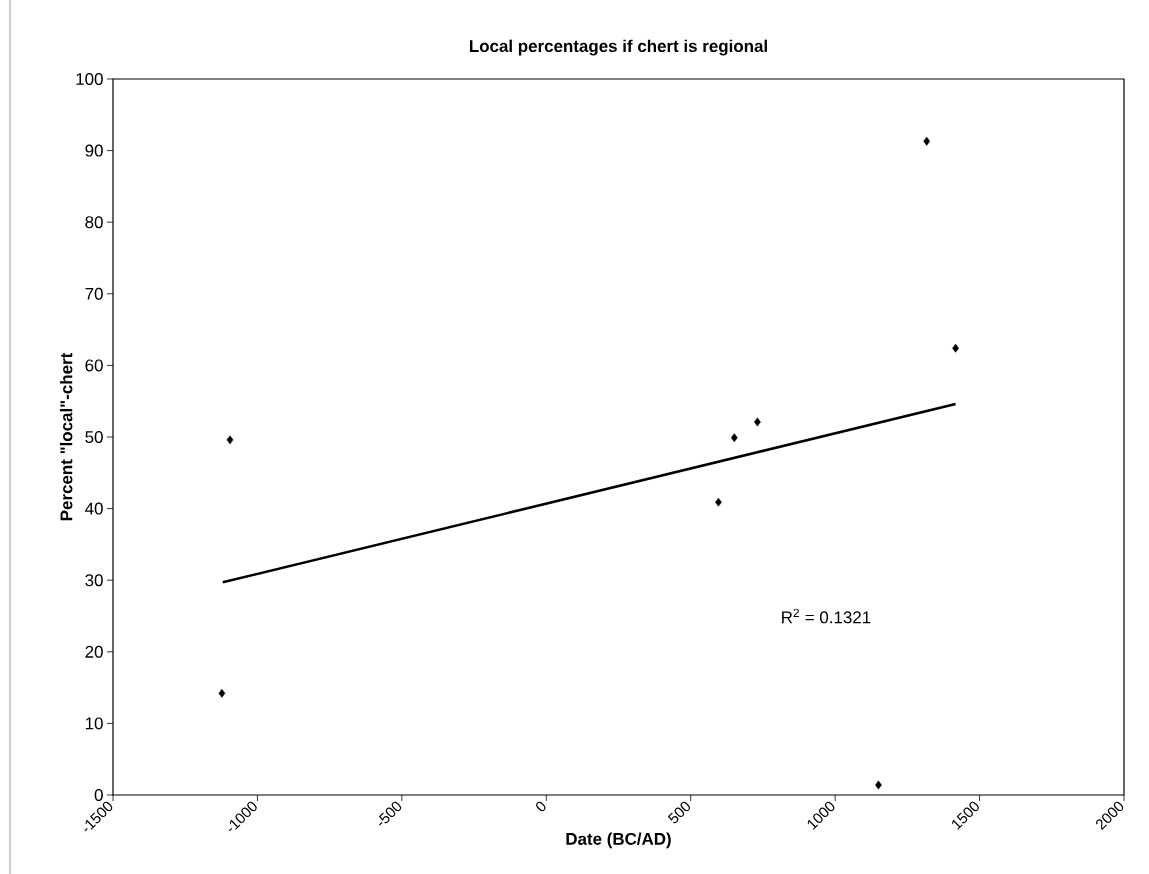  What do you see at coordinates (94, 651) in the screenshot?
I see `y-tick-label: 20` at bounding box center [94, 651].